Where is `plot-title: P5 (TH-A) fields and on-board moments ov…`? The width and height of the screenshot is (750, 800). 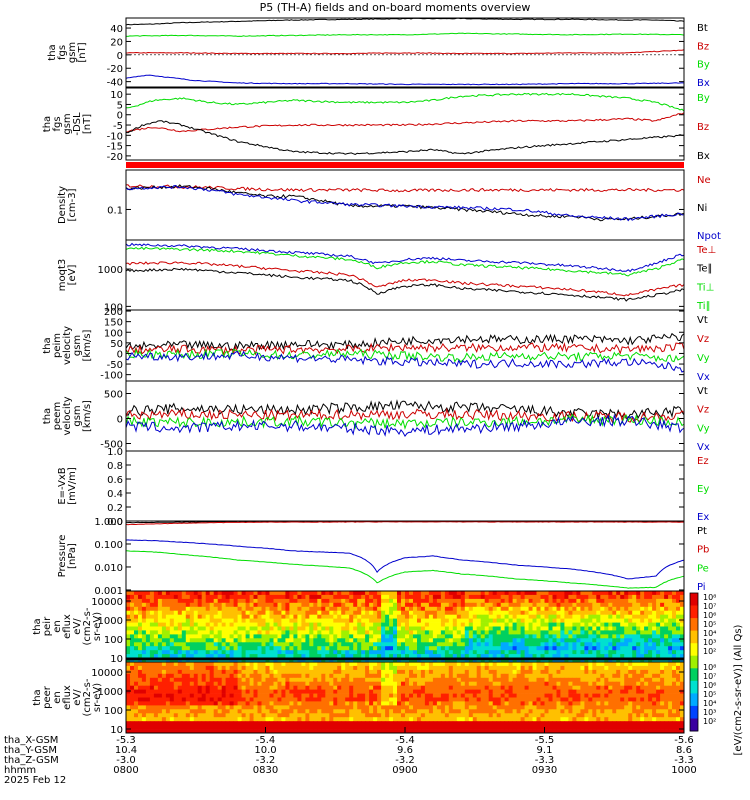
plot-title: P5 (TH-A) fields and on-board moments ov… is located at coordinates (395, 7).